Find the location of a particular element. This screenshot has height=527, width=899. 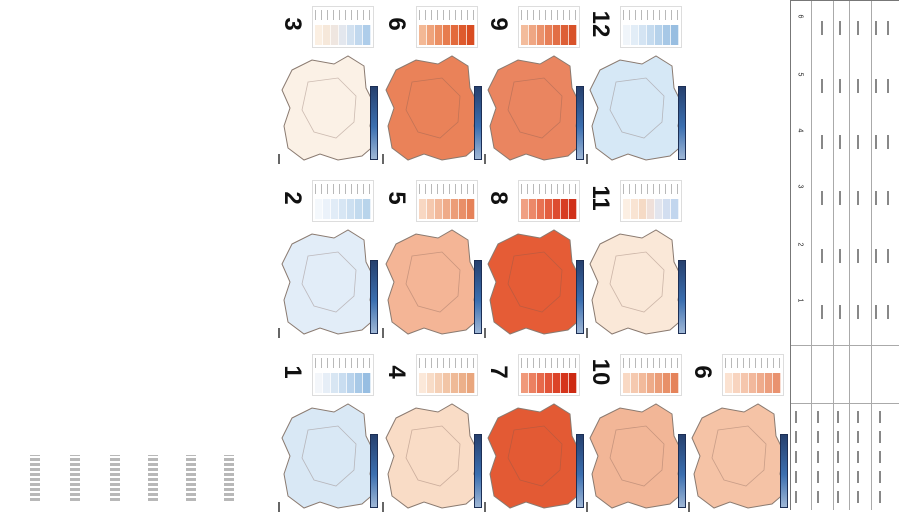

region-outline is located at coordinates (329, 108).